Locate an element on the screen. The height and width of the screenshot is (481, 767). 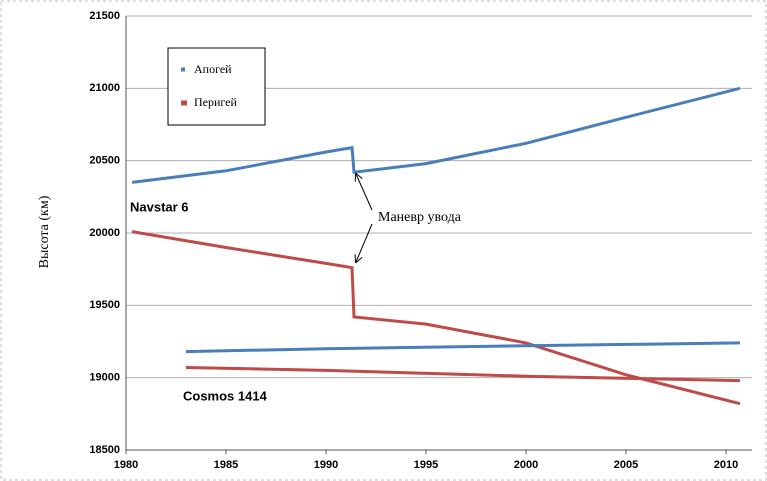
object-label: Cosmos 1414 is located at coordinates (225, 395).